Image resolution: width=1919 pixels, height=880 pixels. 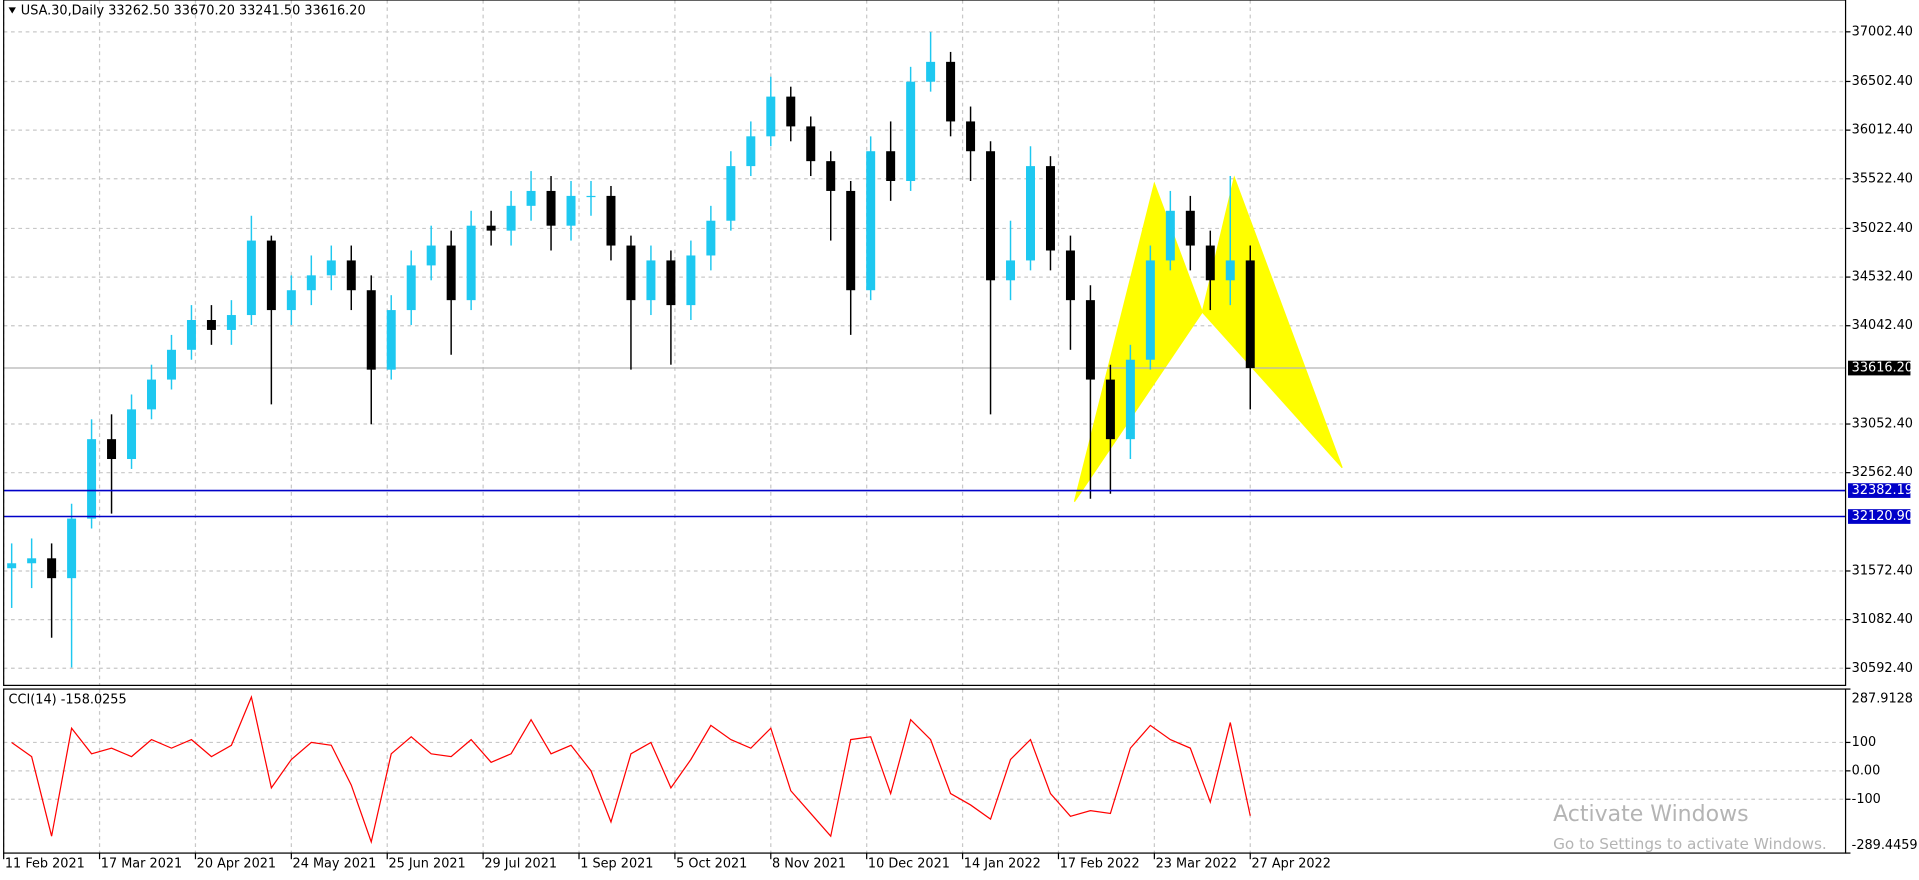 What do you see at coordinates (631, 769) in the screenshot?
I see `cci-line` at bounding box center [631, 769].